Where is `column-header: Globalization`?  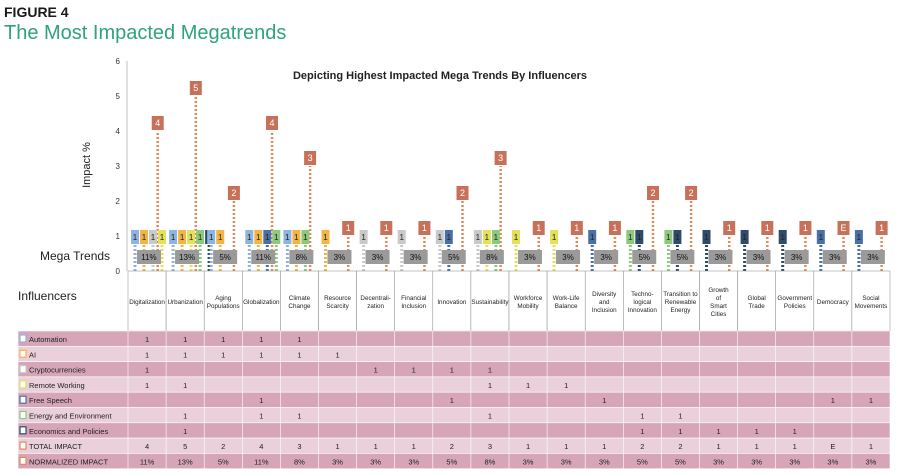 column-header: Globalization is located at coordinates (261, 302).